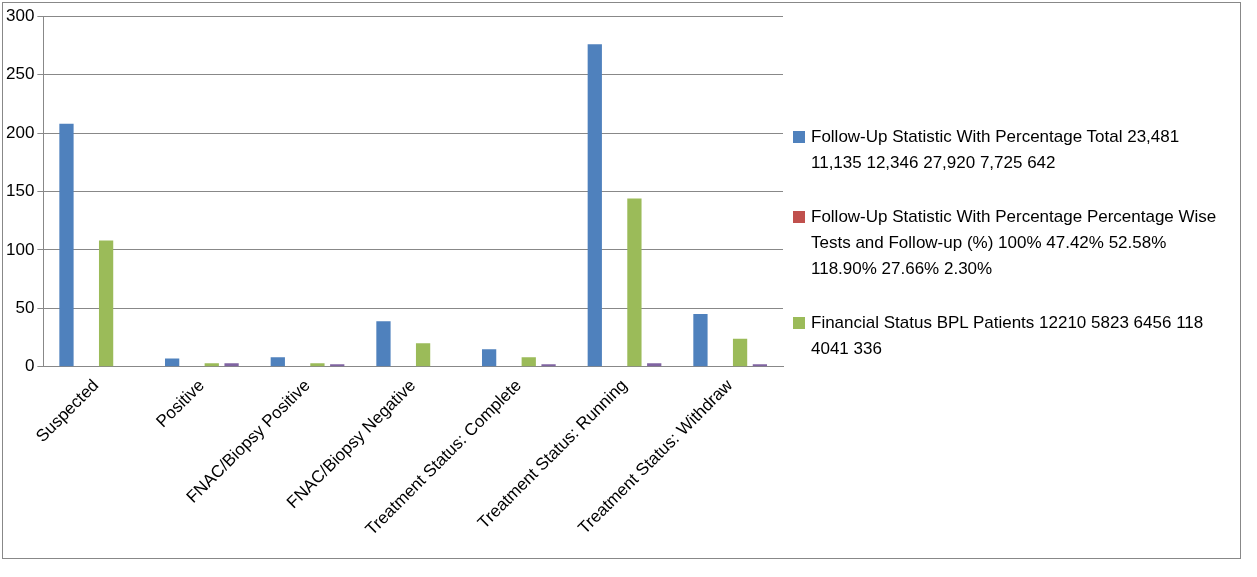  What do you see at coordinates (29, 366) in the screenshot?
I see `y-tick-label: 0` at bounding box center [29, 366].